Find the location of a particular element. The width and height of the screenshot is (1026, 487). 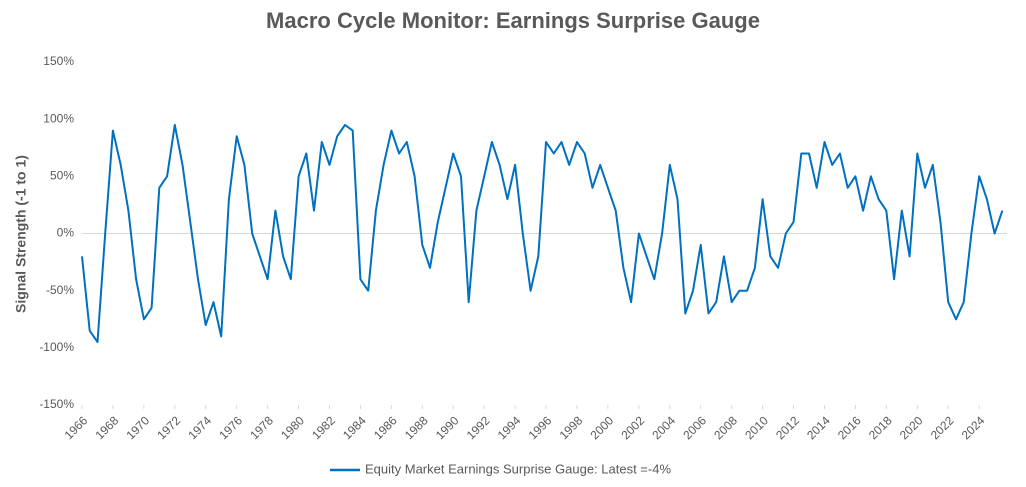

x-tick-label: 2020 is located at coordinates (911, 427).